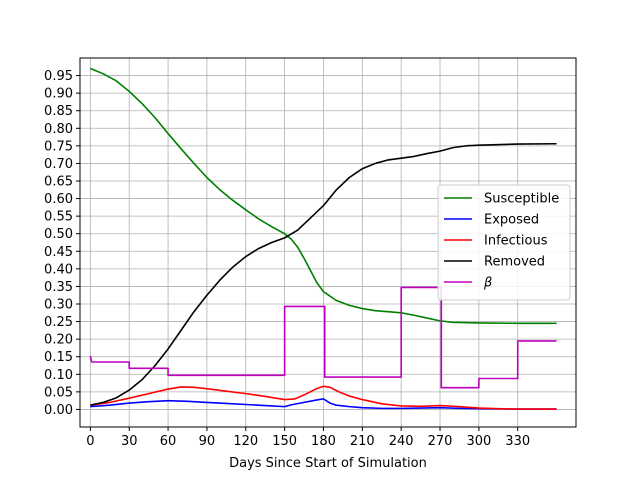 This screenshot has width=640, height=480. What do you see at coordinates (90, 441) in the screenshot?
I see `x-tick-label: 0` at bounding box center [90, 441].